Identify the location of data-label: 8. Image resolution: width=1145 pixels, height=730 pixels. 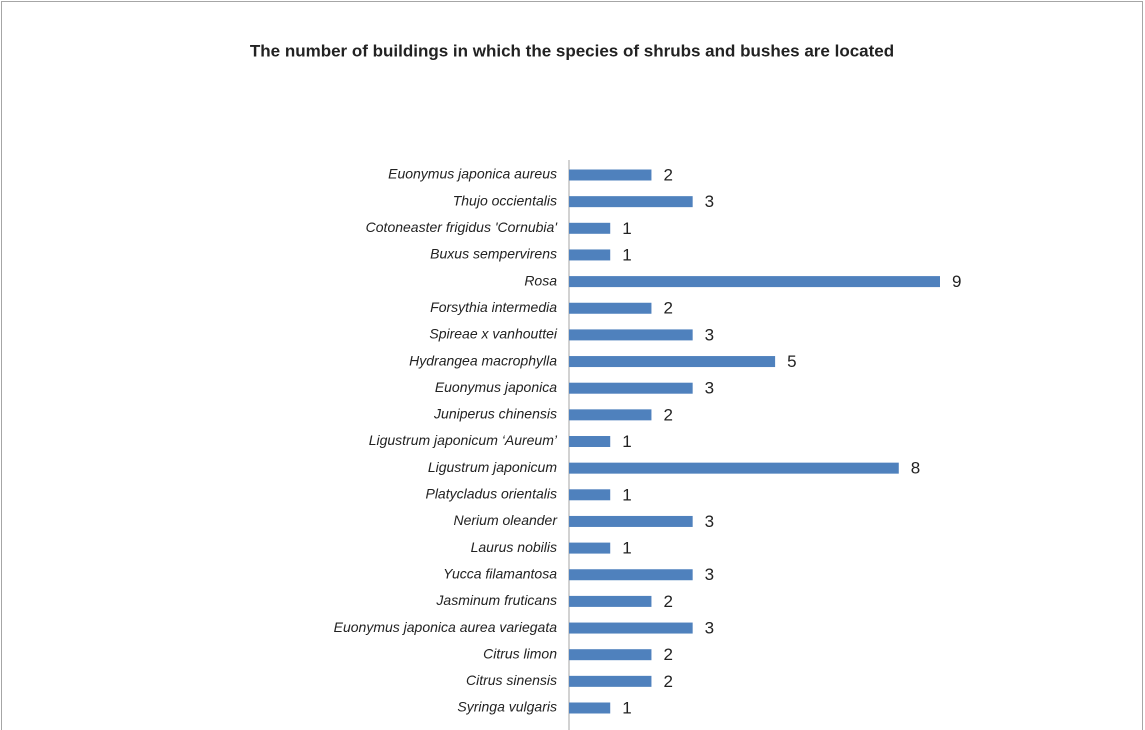
(915, 468).